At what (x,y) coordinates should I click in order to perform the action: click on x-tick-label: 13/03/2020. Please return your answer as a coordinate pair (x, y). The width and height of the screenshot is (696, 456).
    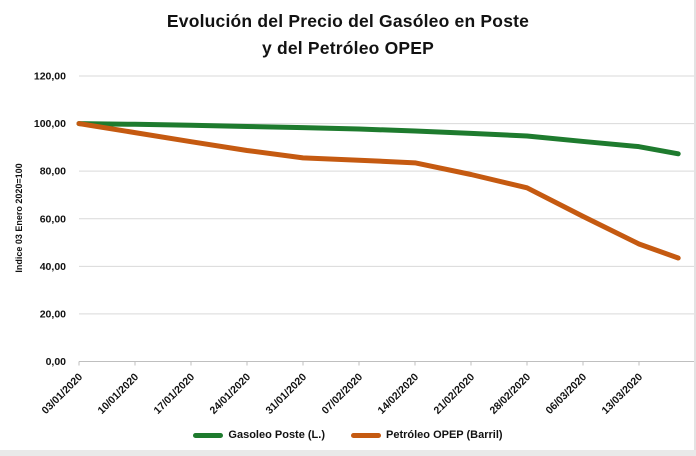
    Looking at the image, I should click on (622, 394).